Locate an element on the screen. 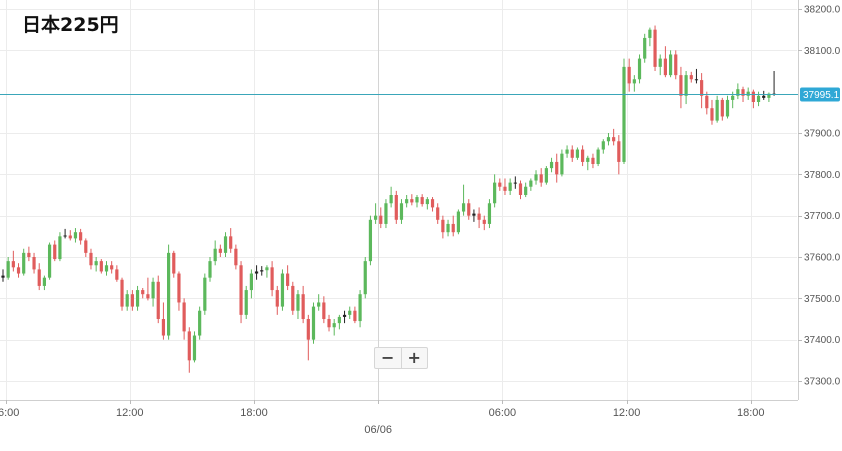  y-tick-label: 37500.0 is located at coordinates (822, 299).